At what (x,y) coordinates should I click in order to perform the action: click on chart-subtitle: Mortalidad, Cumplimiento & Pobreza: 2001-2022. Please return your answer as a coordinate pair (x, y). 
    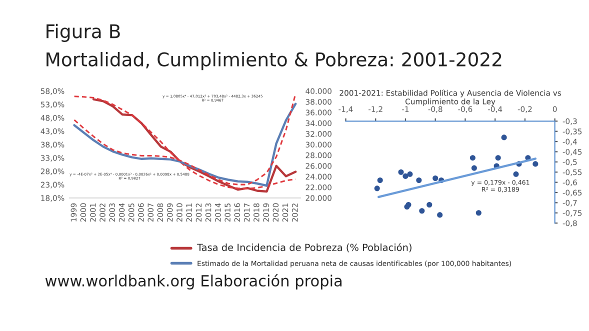
    Looking at the image, I should click on (274, 61).